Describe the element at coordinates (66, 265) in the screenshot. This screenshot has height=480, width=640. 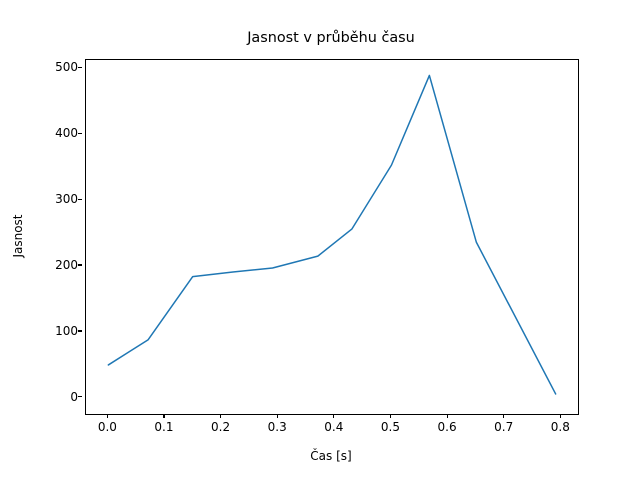
I see `y-tick-label: 200` at that location.